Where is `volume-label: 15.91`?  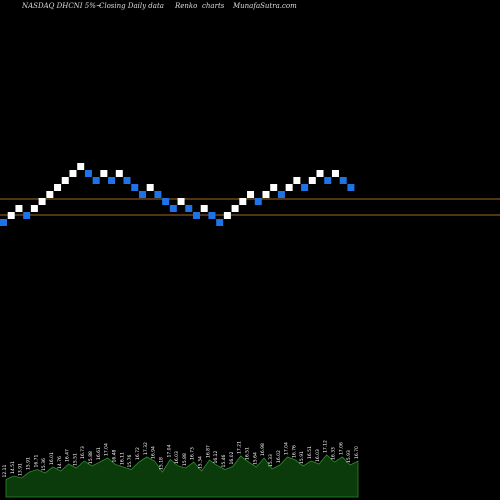 volume-label: 15.91 is located at coordinates (302, 457).